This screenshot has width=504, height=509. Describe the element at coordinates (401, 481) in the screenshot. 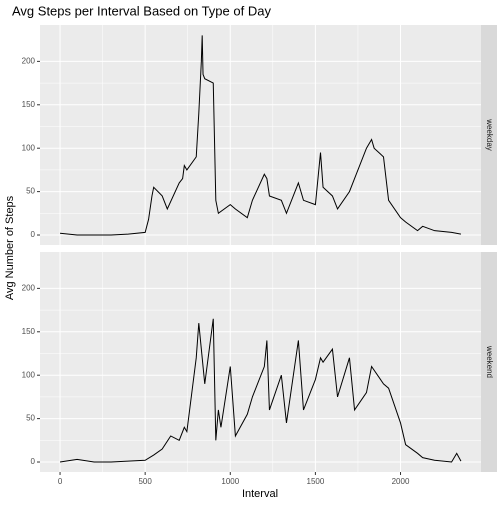

I see `x-tick-label: 2000` at that location.